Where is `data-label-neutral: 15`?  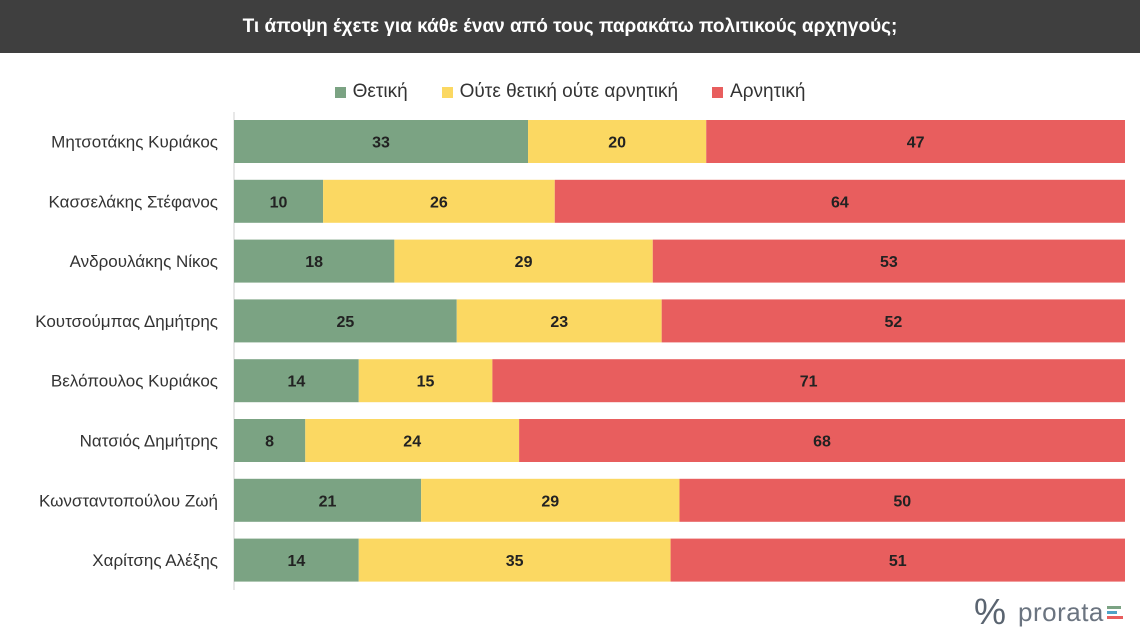
data-label-neutral: 15 is located at coordinates (426, 382).